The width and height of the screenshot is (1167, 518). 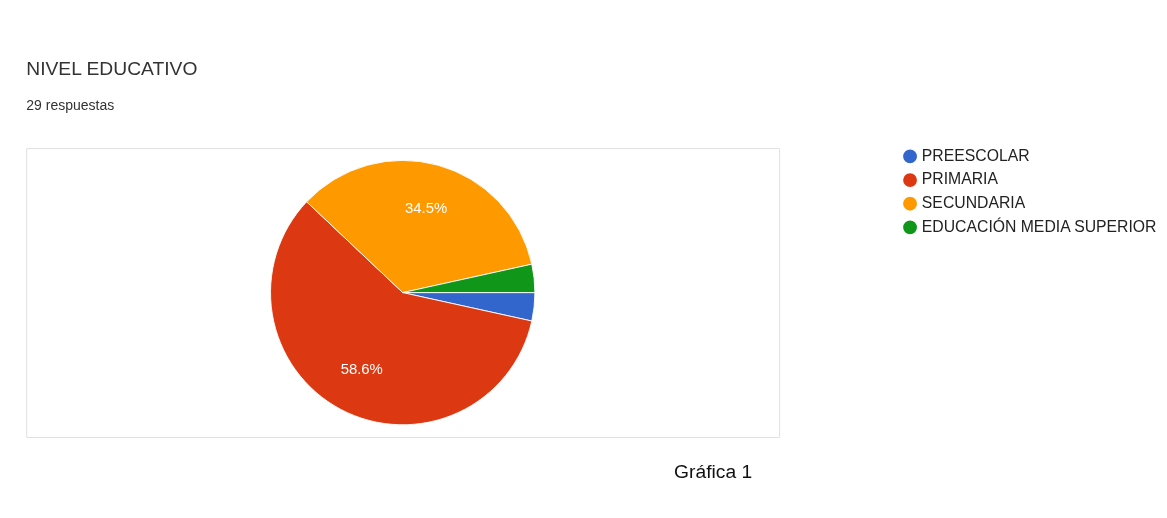 What do you see at coordinates (112, 68) in the screenshot?
I see `text: NIVEL EDUCATIVO` at bounding box center [112, 68].